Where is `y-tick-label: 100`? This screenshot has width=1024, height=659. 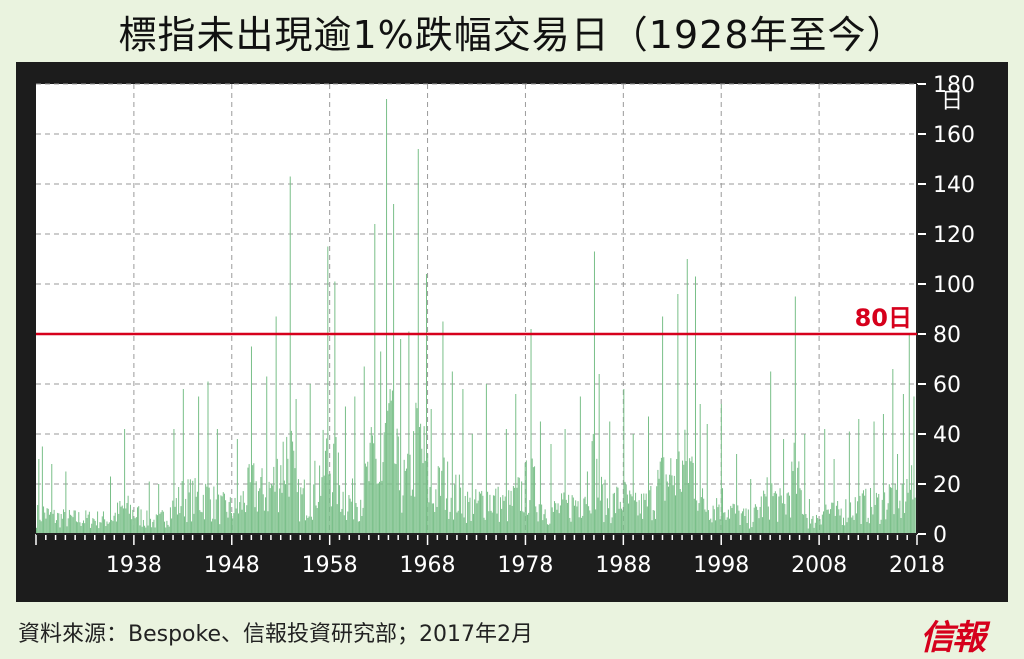 y-tick-label: 100 is located at coordinates (954, 285).